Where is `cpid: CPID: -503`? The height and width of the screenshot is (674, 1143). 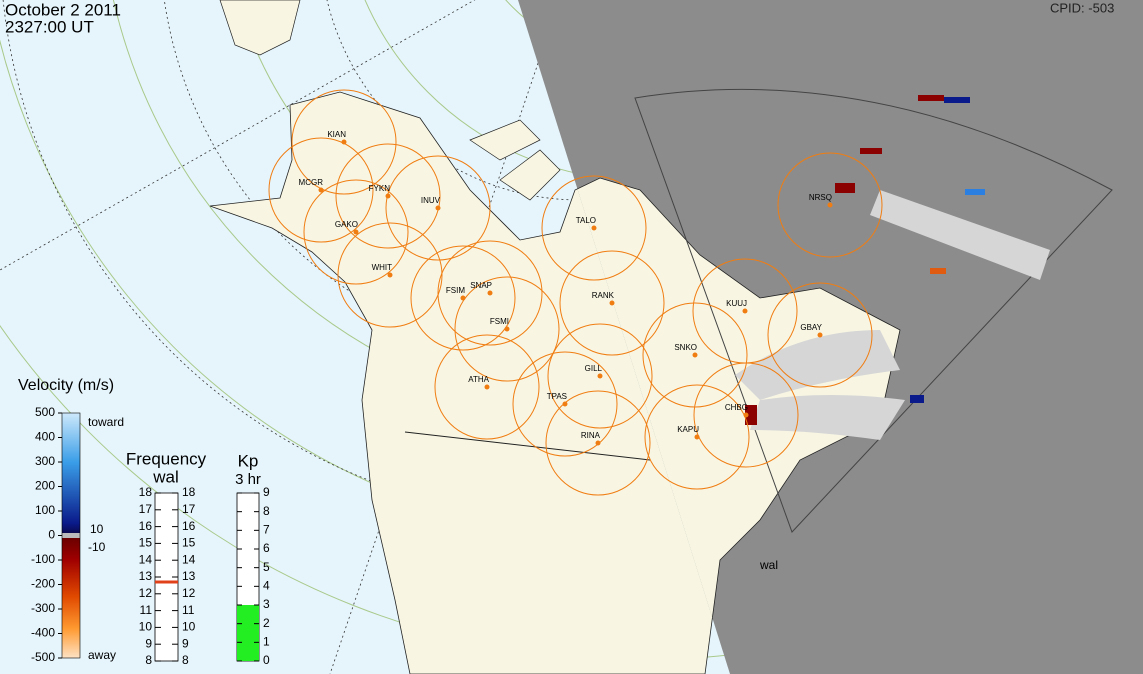 cpid: CPID: -503 is located at coordinates (1082, 7).